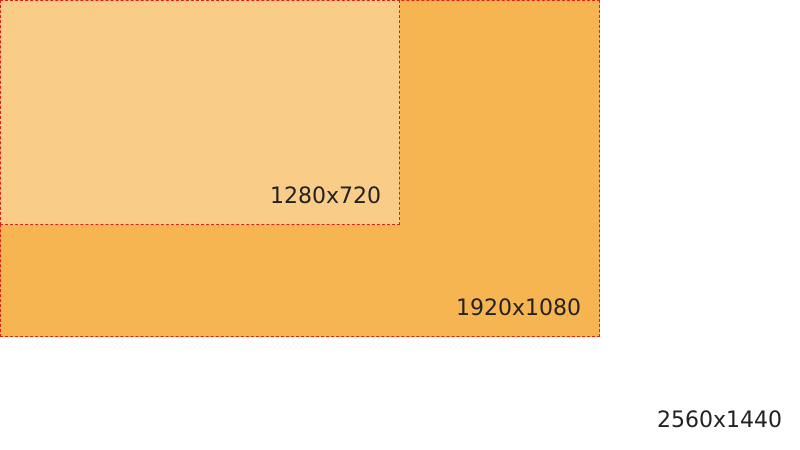 The height and width of the screenshot is (450, 800). I want to click on resolution-1920x1080-label: 1920x1080, so click(518, 308).